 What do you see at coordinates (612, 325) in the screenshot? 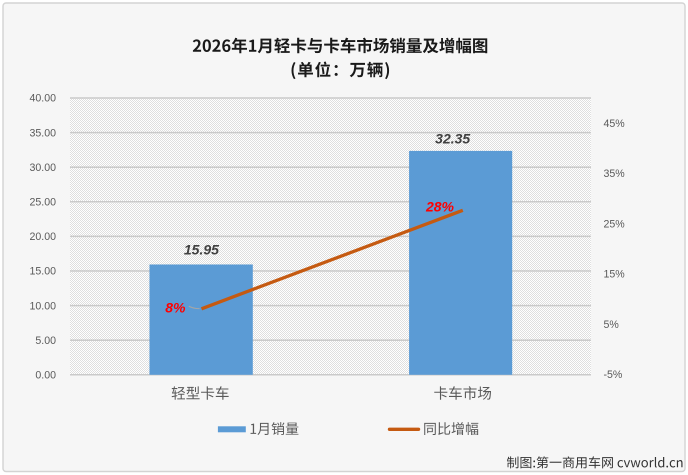
I see `svg-text: 5%` at bounding box center [612, 325].